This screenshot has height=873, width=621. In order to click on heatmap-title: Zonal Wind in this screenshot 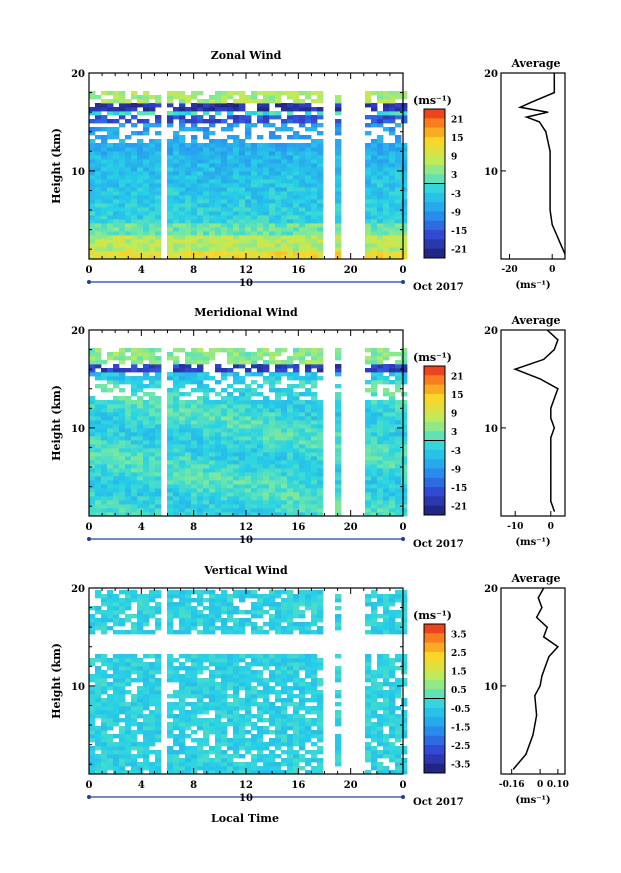, I will do `click(246, 55)`.